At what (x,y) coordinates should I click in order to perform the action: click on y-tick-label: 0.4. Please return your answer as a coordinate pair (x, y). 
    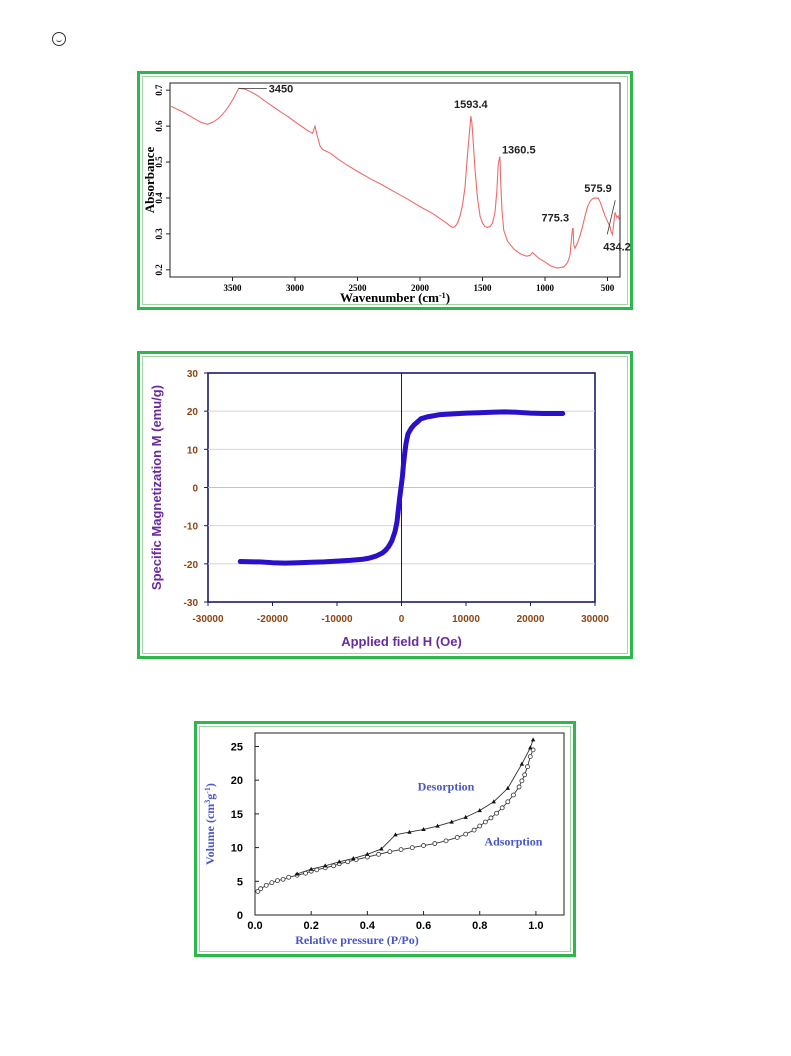
    Looking at the image, I should click on (159, 198).